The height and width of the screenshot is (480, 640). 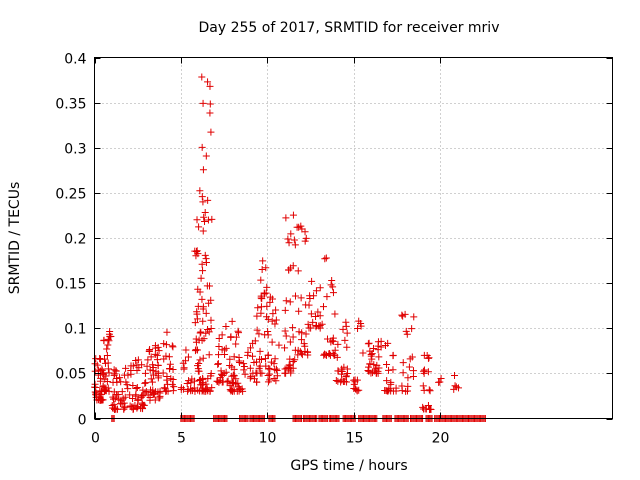 What do you see at coordinates (15, 238) in the screenshot?
I see `y-axis-label: SRMTID / TECUs` at bounding box center [15, 238].